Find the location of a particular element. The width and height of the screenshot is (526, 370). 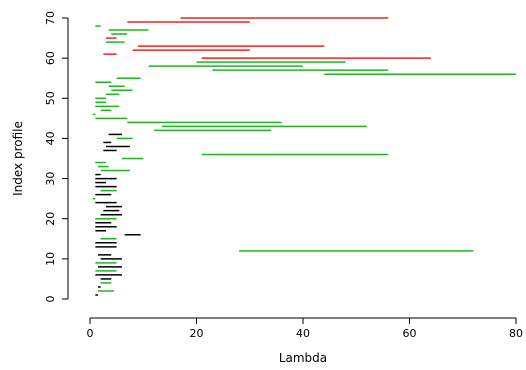

y-tick-label: 10 is located at coordinates (50, 259).